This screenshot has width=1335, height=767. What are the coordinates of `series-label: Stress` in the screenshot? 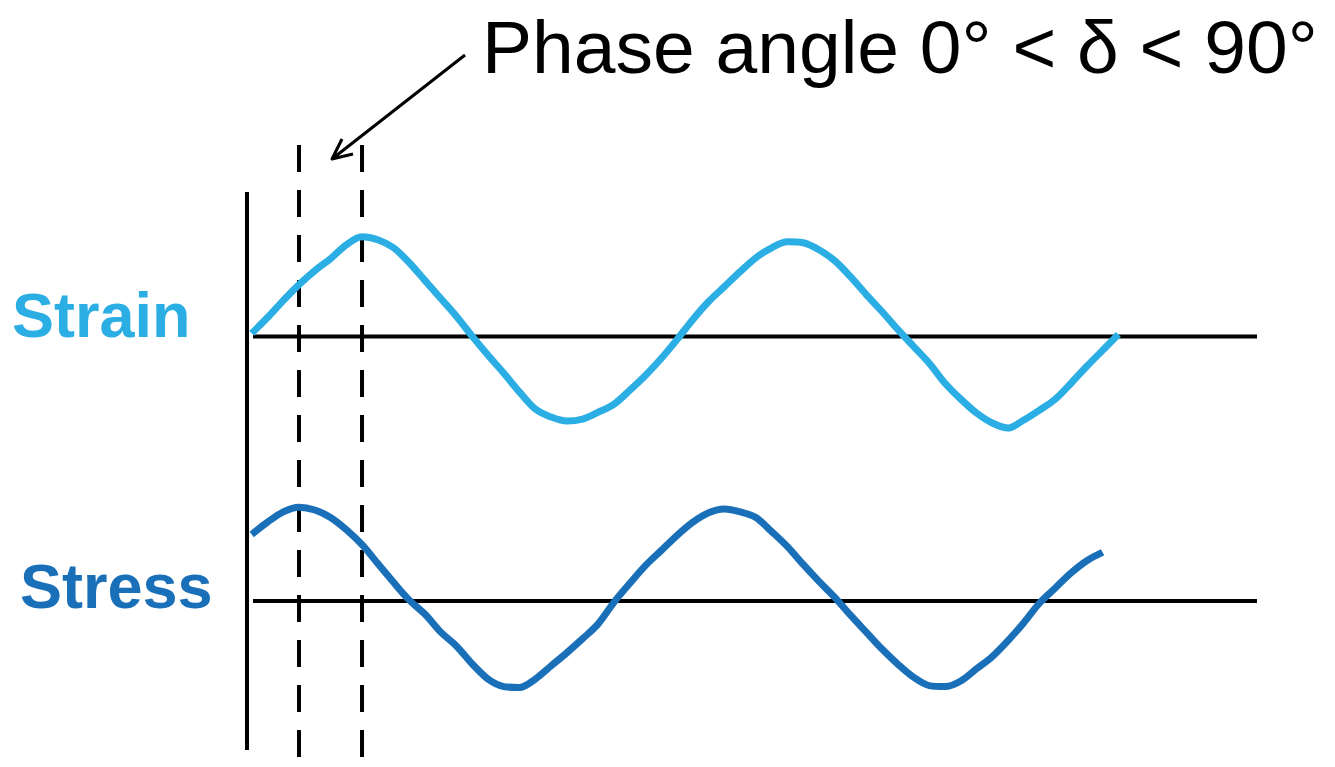 It's located at (116, 586).